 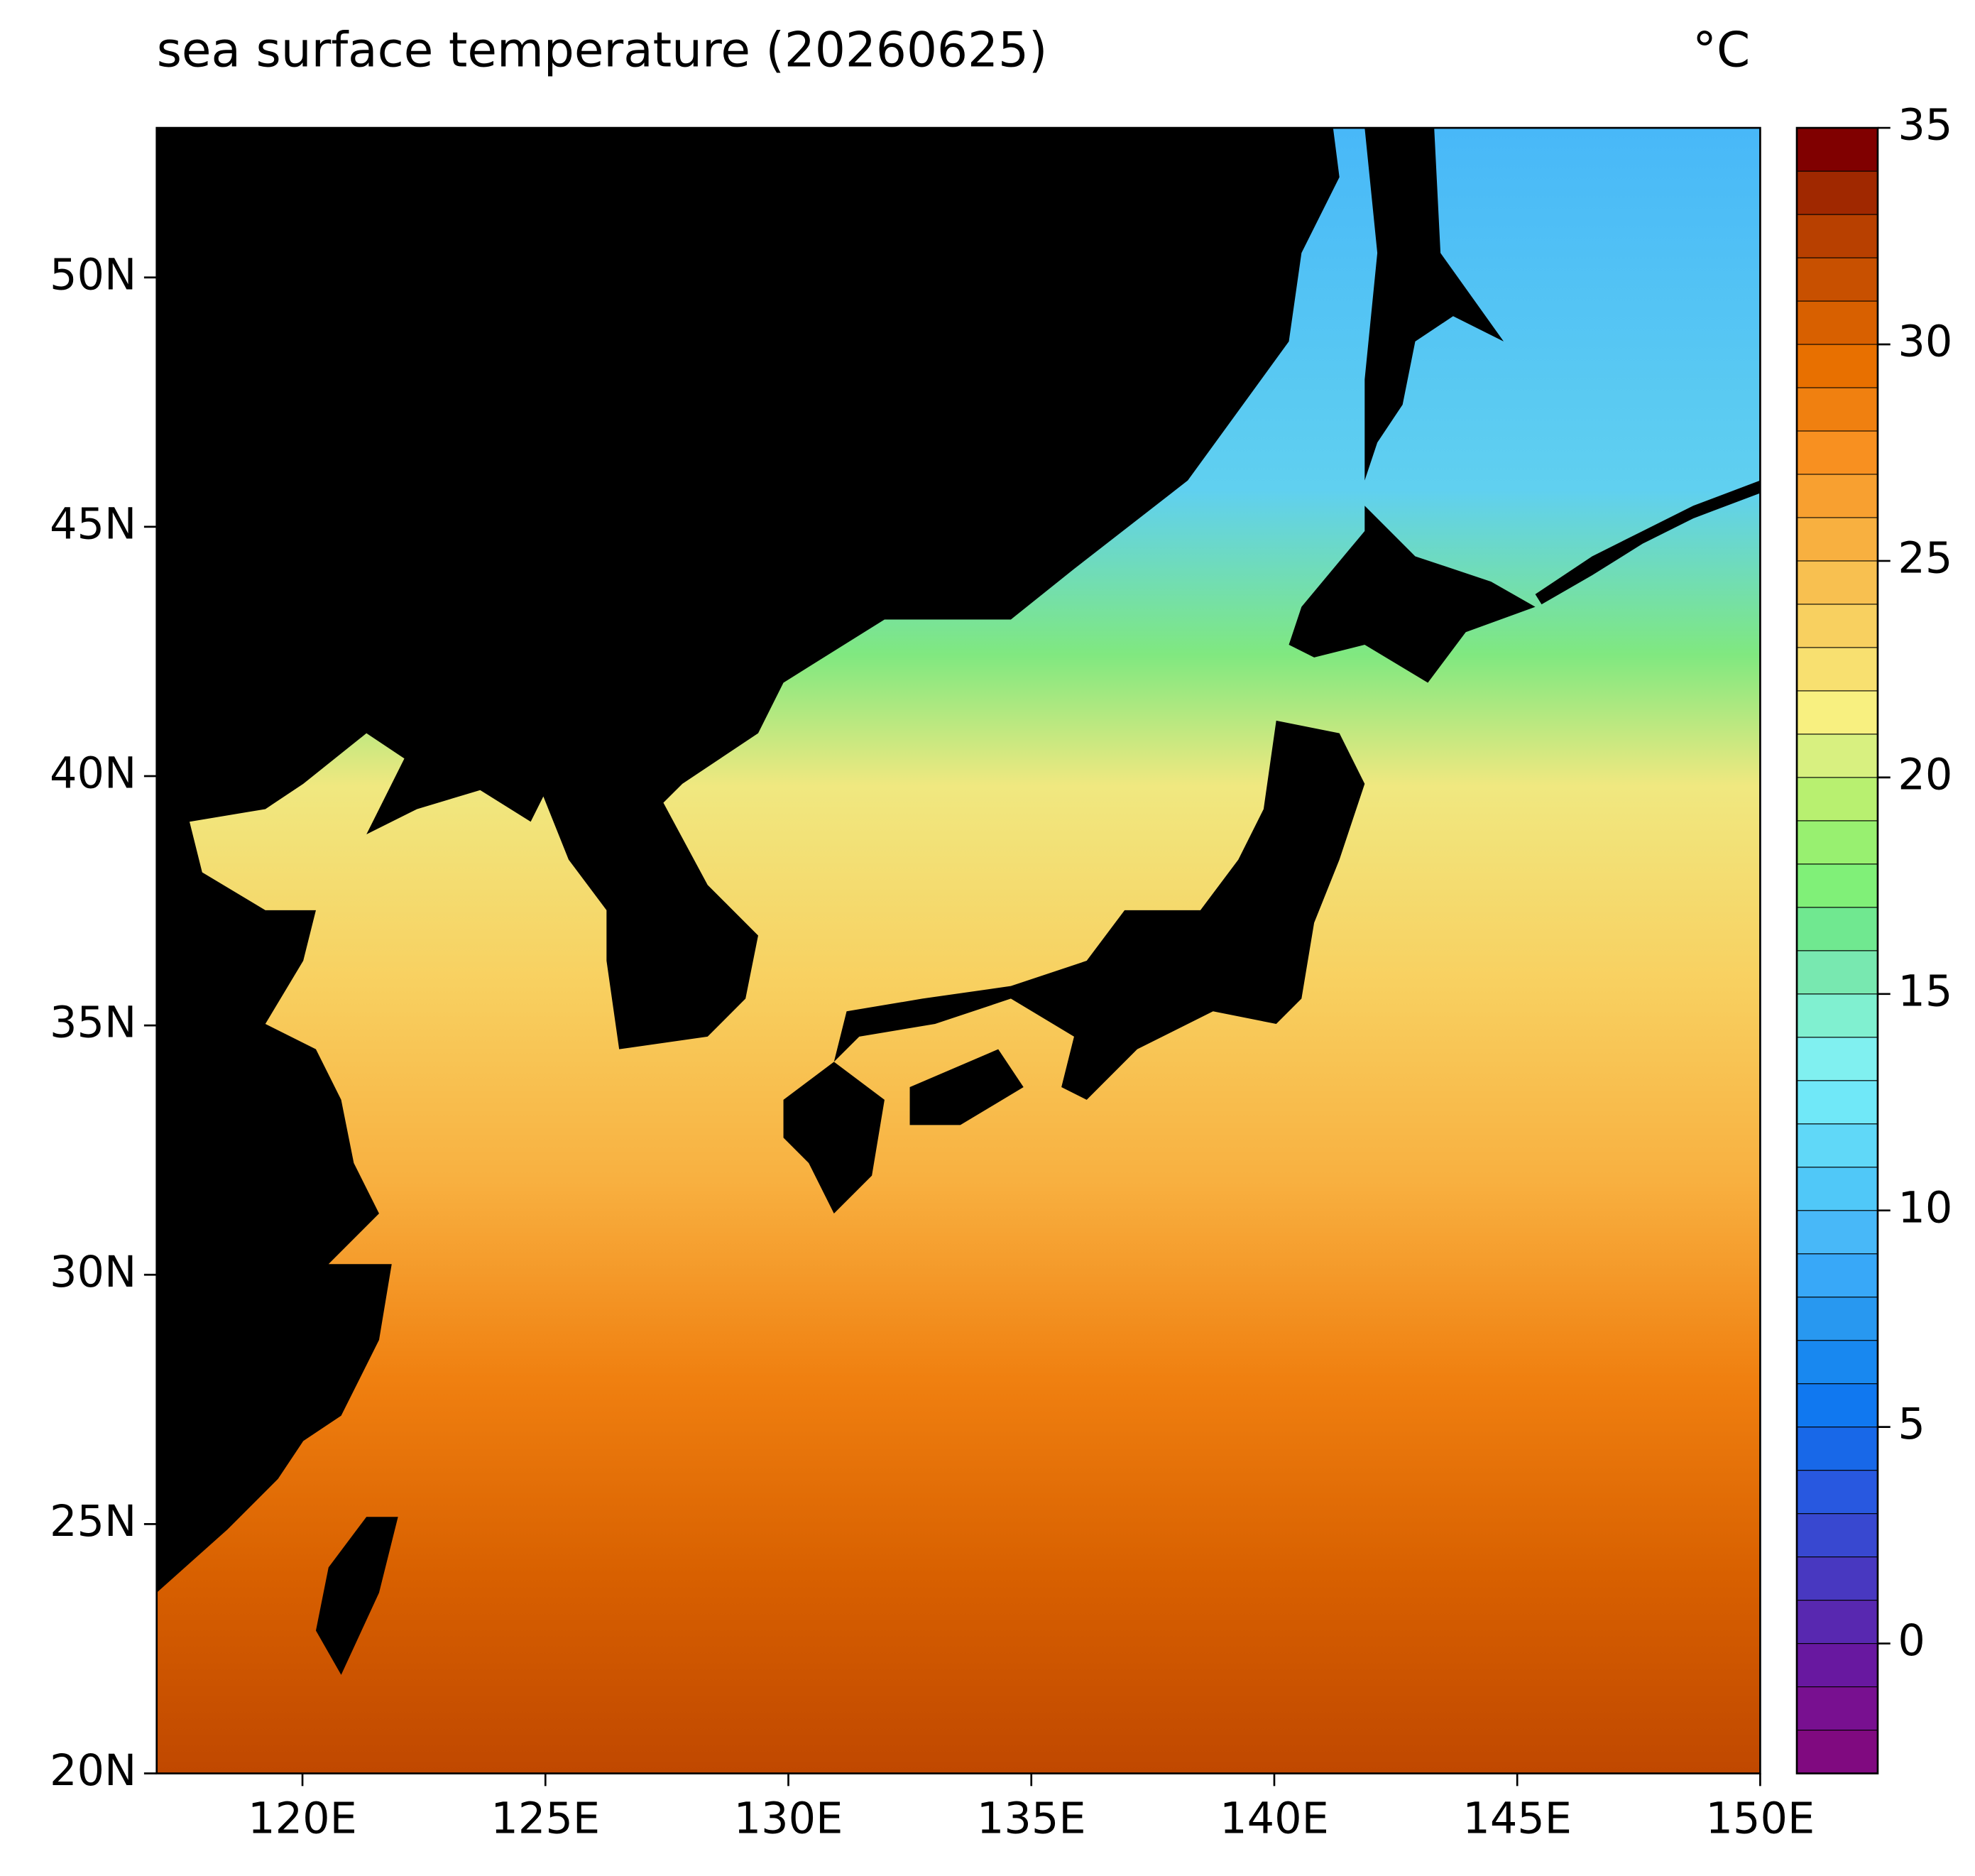 What do you see at coordinates (602, 50) in the screenshot?
I see `chart-title: sea surface temperature (20260625)` at bounding box center [602, 50].